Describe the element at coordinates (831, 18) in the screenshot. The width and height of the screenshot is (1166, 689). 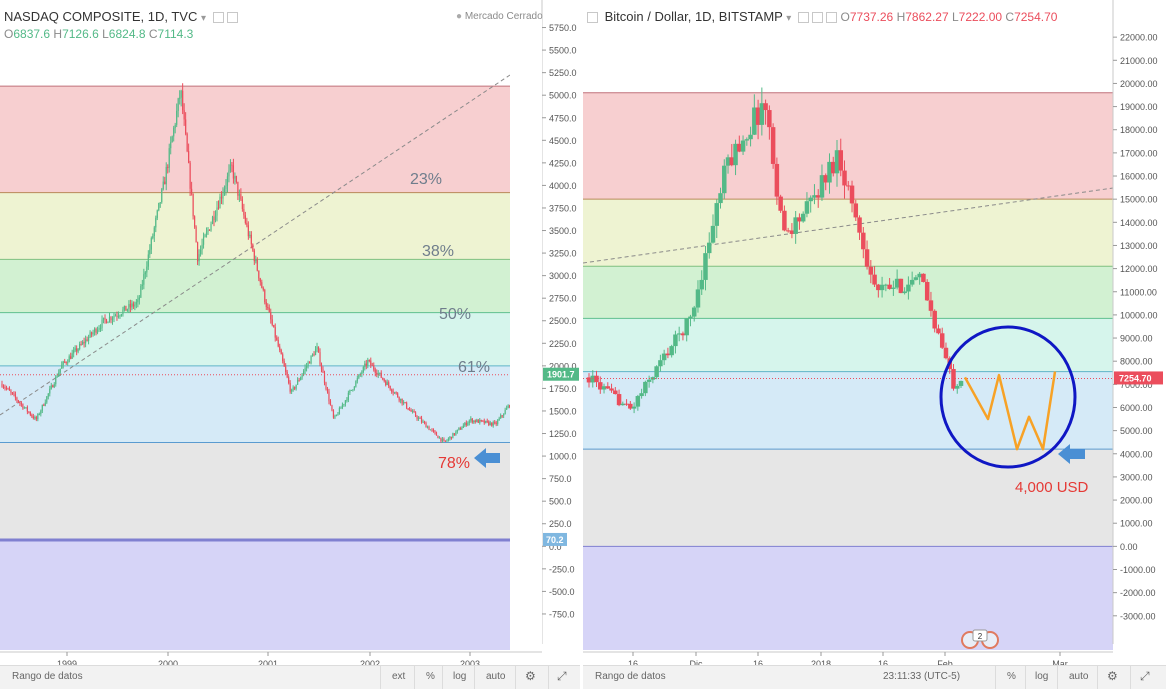
I see `close-box-icon` at that location.